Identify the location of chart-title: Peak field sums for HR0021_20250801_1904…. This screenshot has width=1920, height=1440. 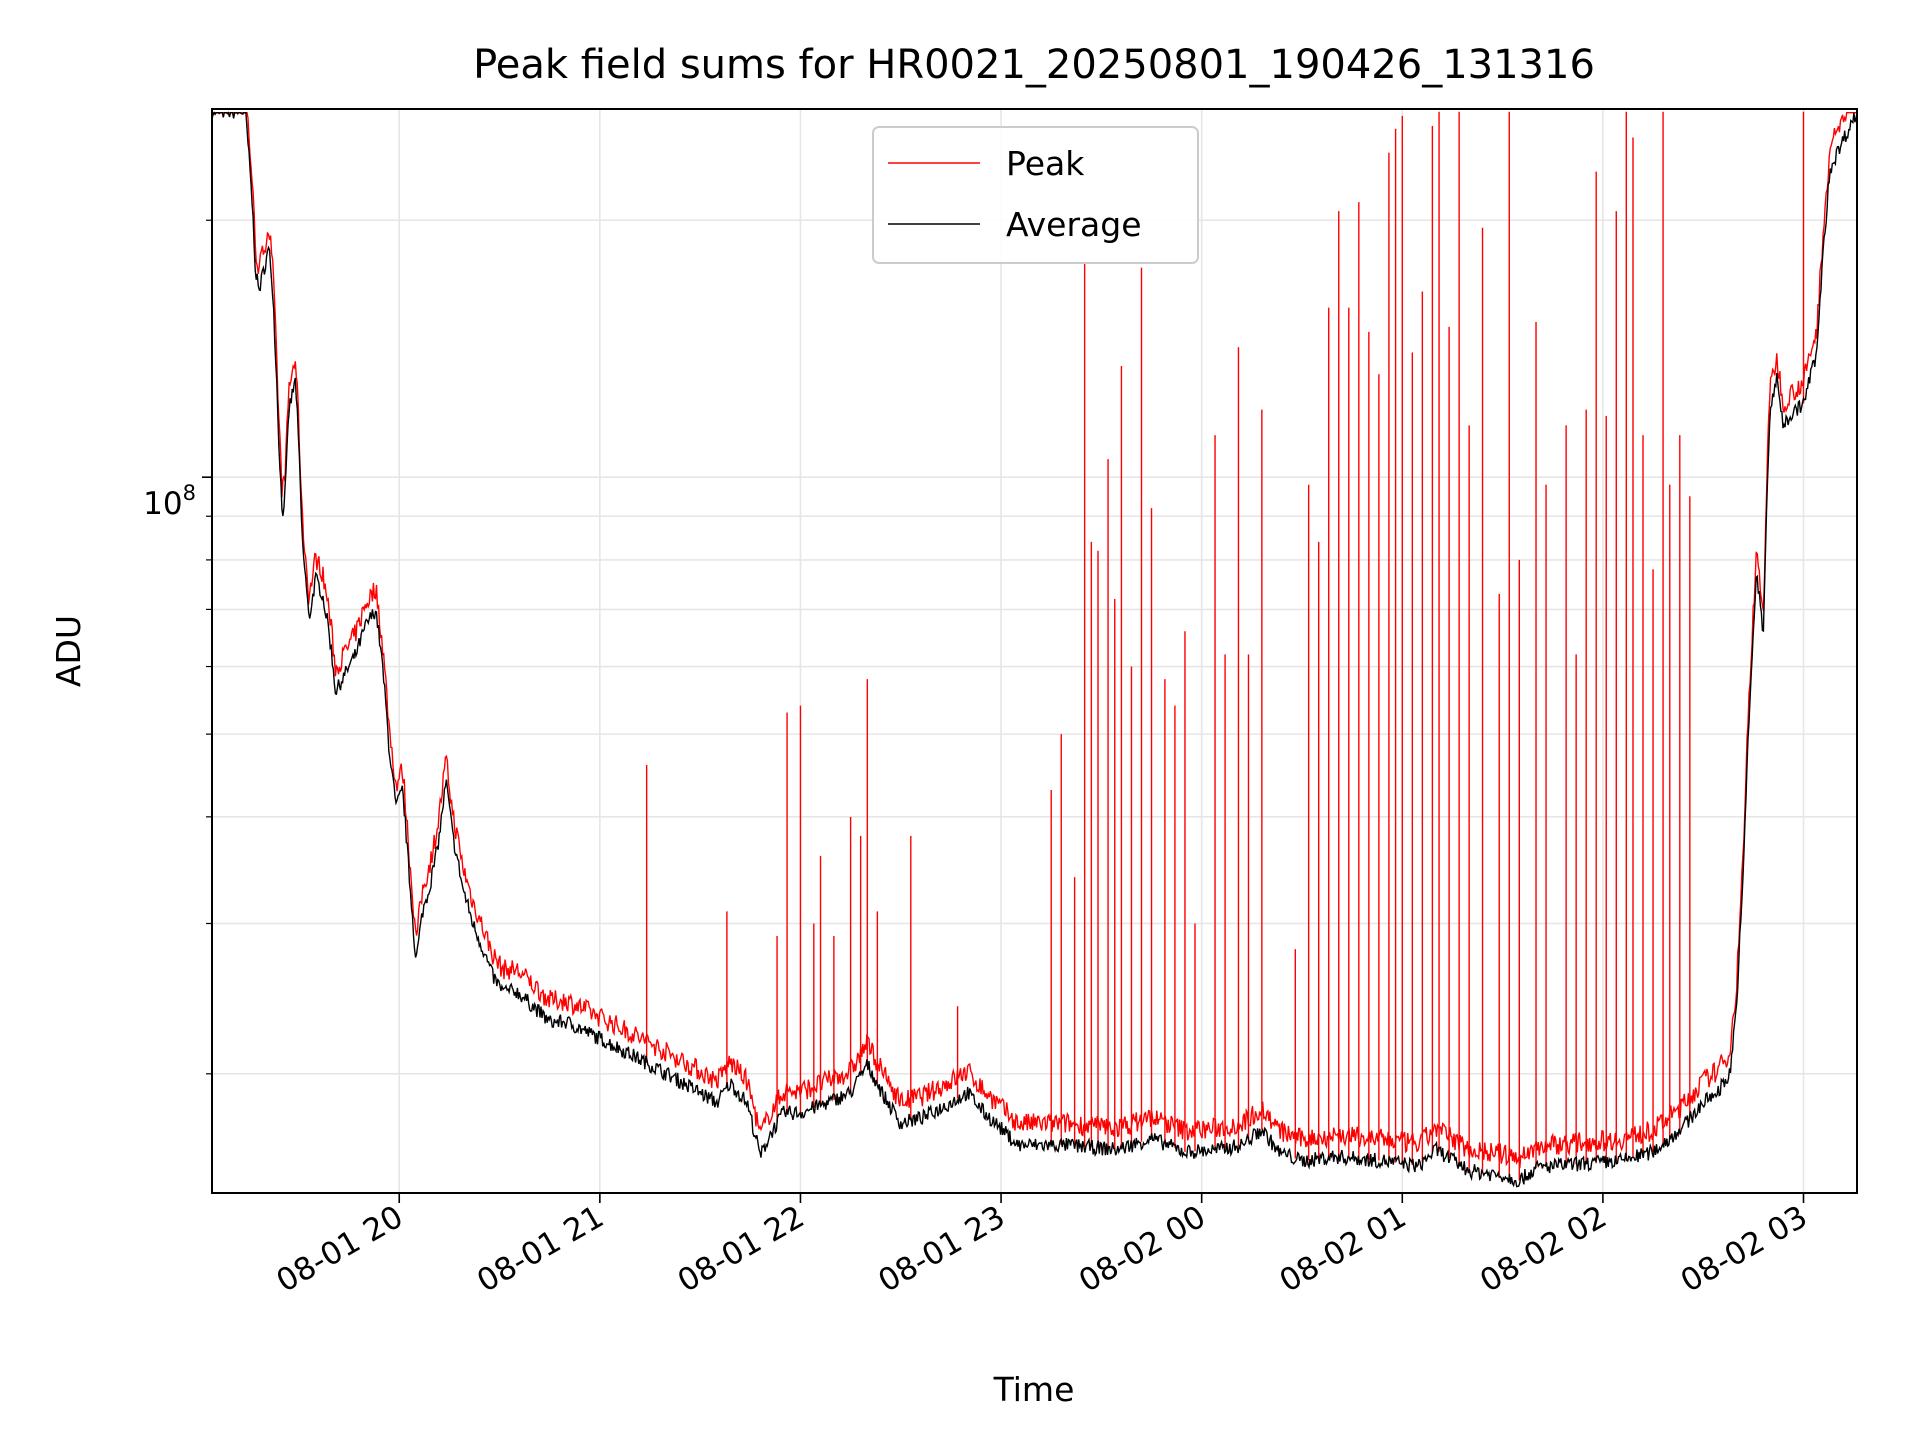
(1034, 65).